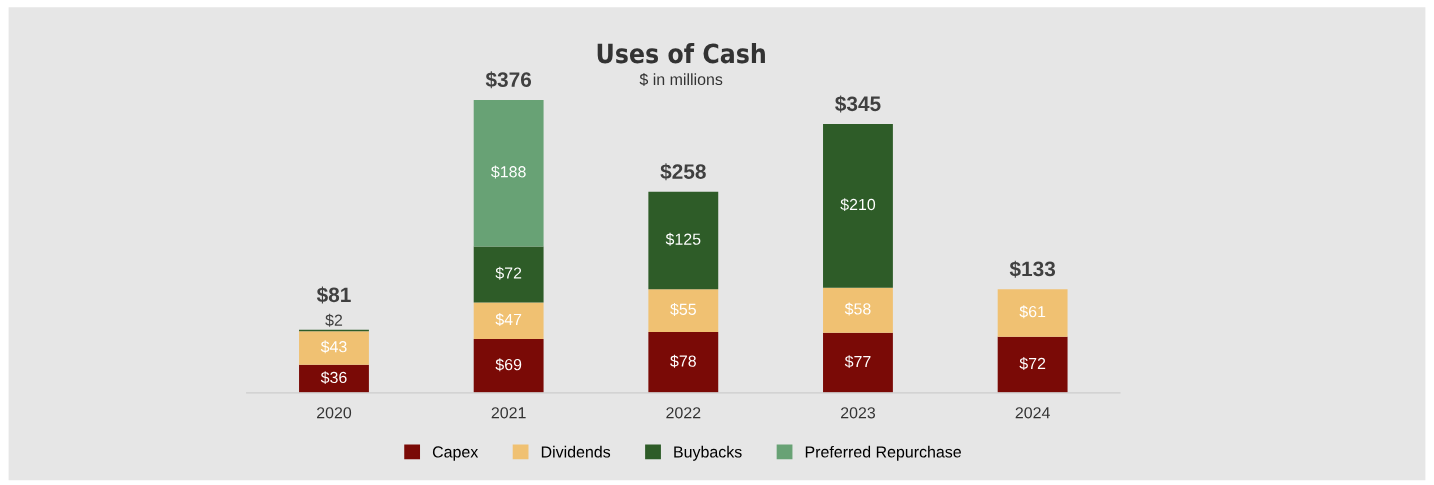  Describe the element at coordinates (1032, 413) in the screenshot. I see `x-tick-label: 2024` at that location.